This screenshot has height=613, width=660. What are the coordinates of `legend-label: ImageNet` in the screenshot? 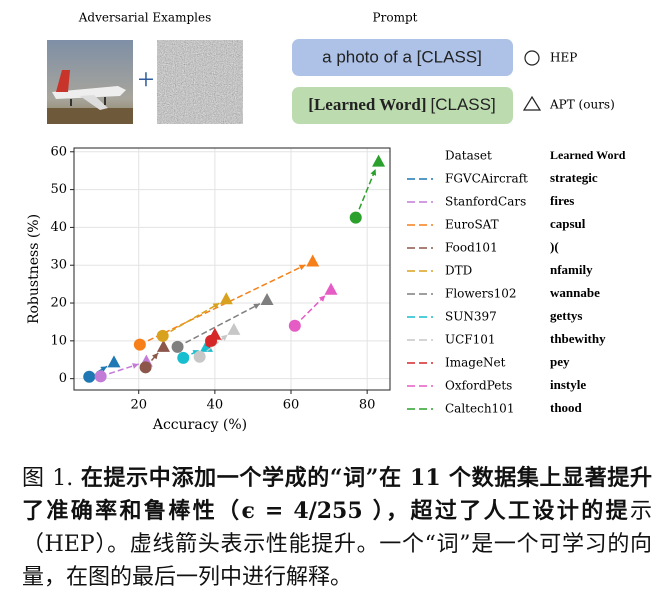 It's located at (475, 363).